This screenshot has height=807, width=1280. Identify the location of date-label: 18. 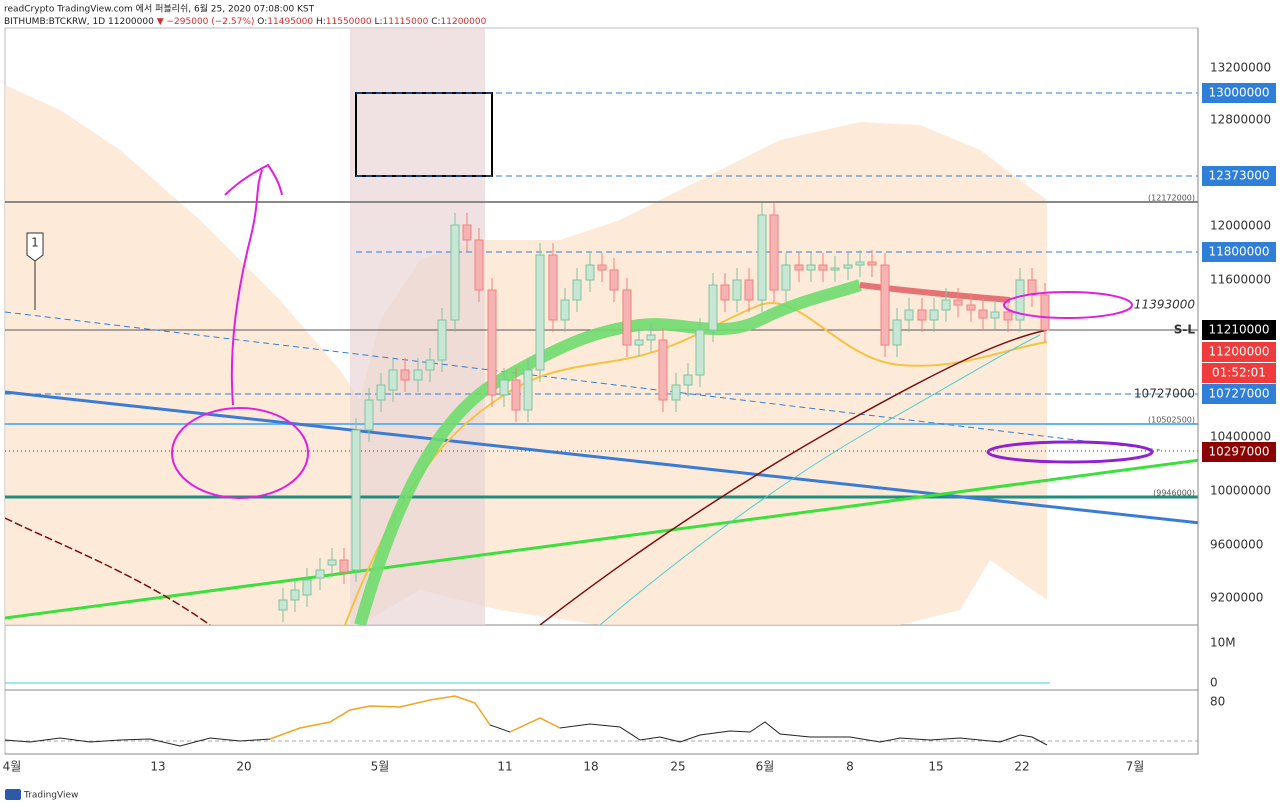
(590, 767).